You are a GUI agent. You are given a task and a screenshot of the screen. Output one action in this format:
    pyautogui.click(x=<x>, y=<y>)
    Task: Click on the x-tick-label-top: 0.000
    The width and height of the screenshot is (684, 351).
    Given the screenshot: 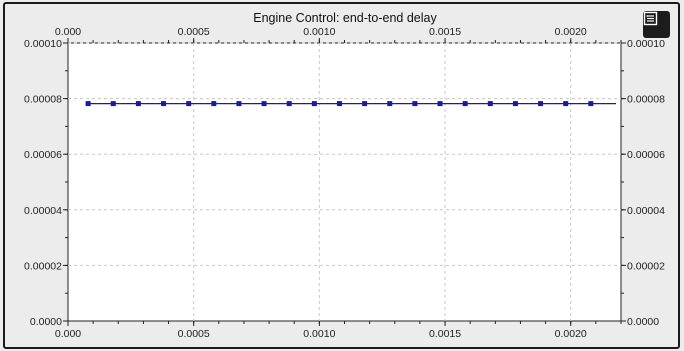 What is the action you would take?
    pyautogui.click(x=68, y=32)
    